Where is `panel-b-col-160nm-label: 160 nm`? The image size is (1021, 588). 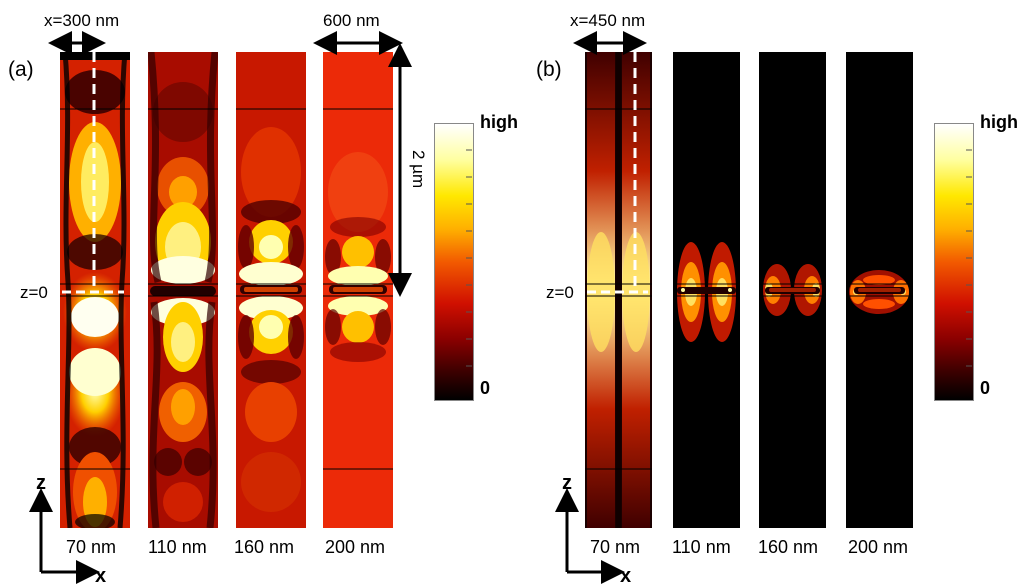
panel-b-col-160nm-label: 160 nm is located at coordinates (788, 547).